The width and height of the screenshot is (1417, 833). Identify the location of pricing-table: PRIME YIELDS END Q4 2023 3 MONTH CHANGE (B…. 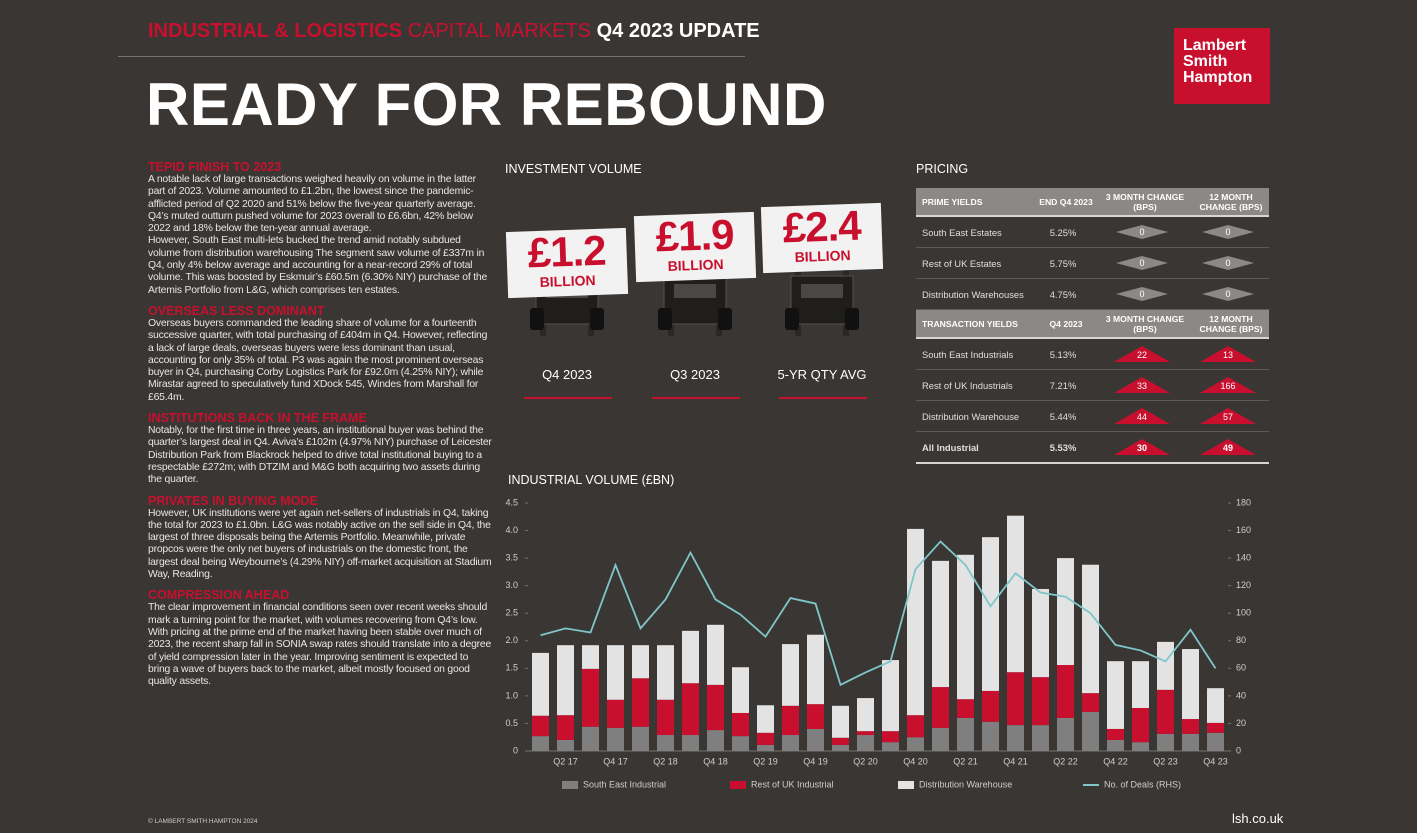
(1092, 326).